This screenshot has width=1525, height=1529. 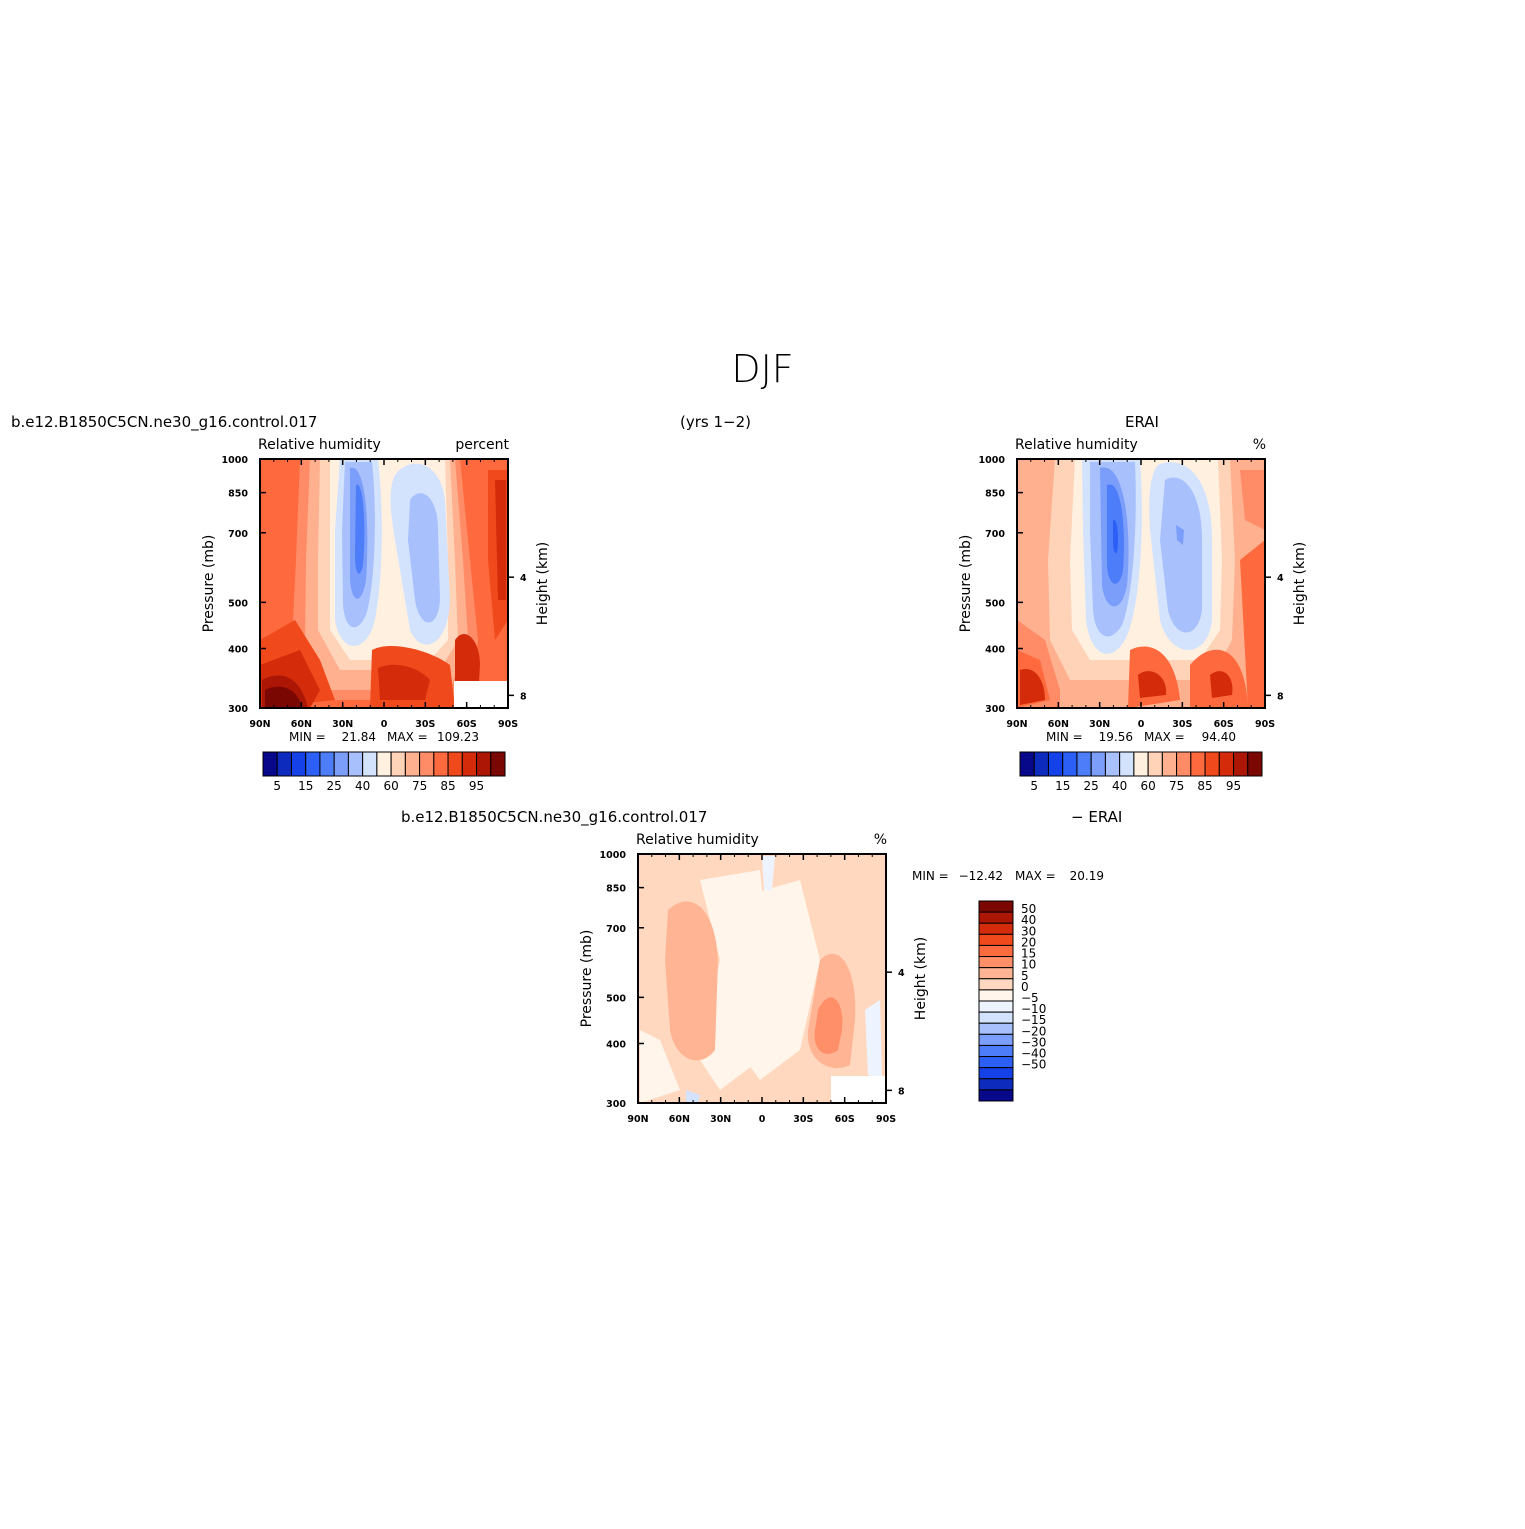 I want to click on p2-colorbar-label: −20, so click(x=1033, y=1031).